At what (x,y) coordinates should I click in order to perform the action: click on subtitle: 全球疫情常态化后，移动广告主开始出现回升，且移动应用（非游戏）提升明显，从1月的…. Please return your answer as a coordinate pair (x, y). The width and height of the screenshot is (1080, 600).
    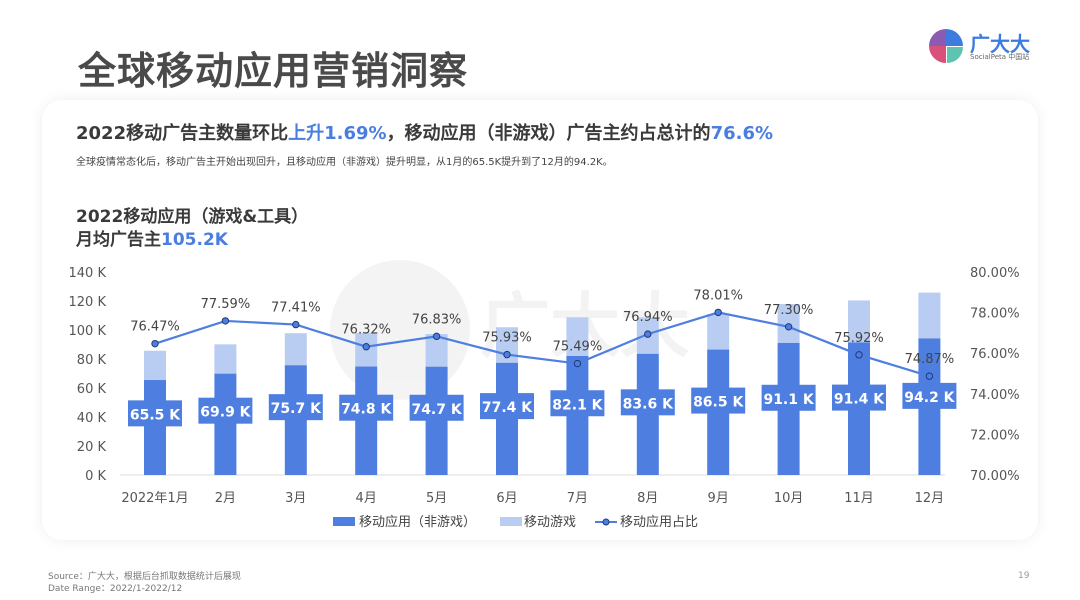
    Looking at the image, I should click on (344, 162).